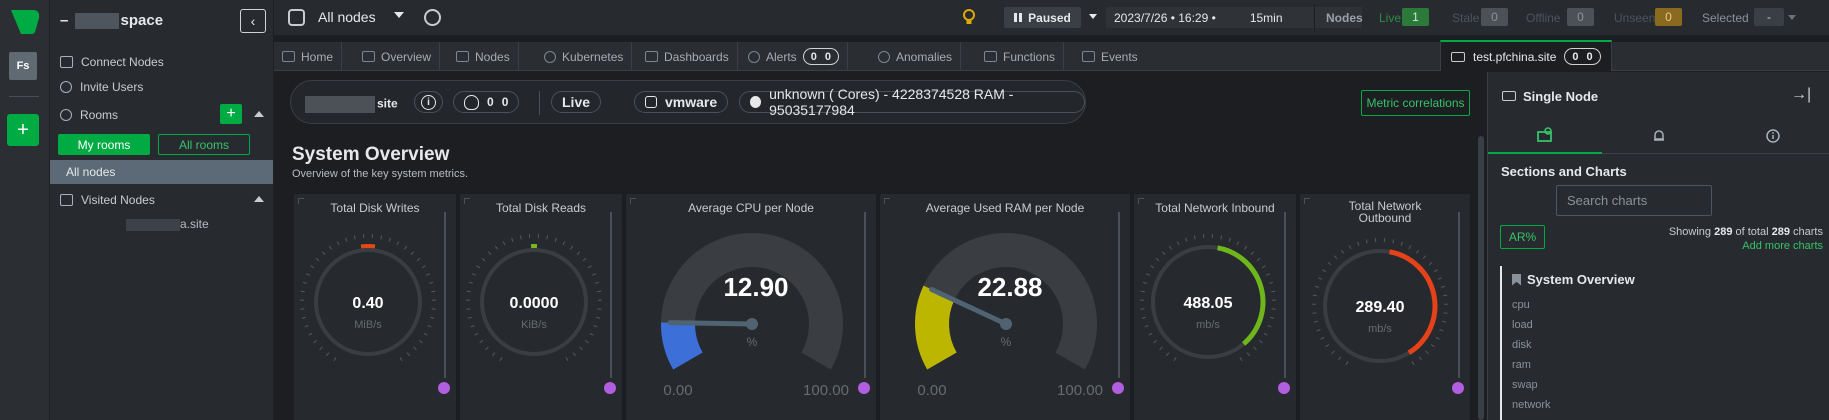 This screenshot has height=420, width=1829. I want to click on time-range-picker: 2023/7/26 • 16:29 • 15min, so click(1234, 17).